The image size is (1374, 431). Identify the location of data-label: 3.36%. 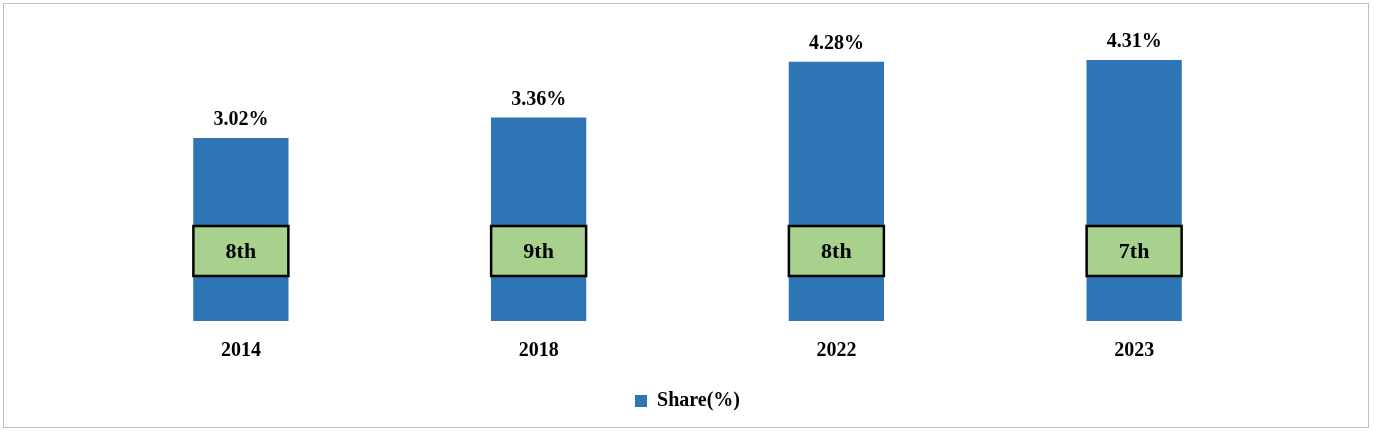
(539, 97).